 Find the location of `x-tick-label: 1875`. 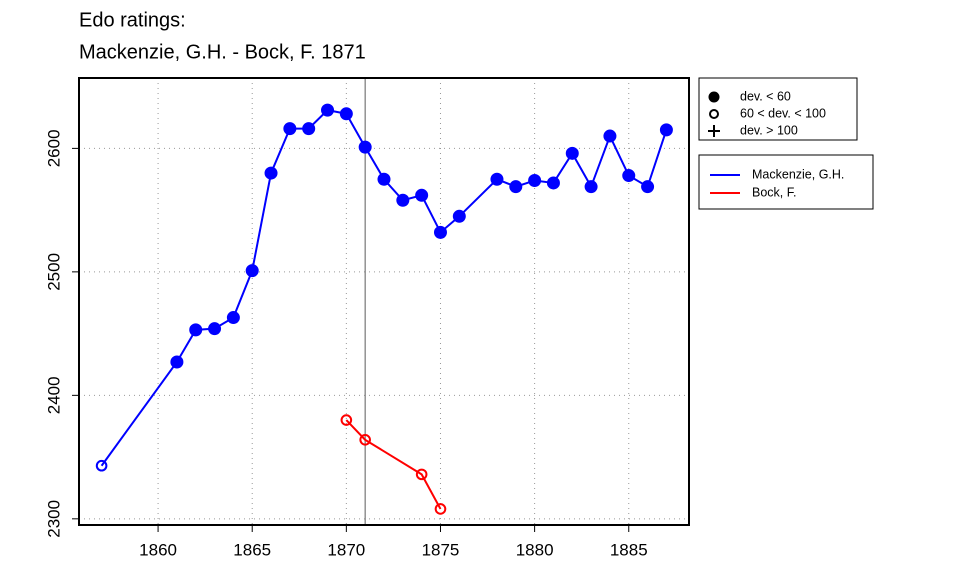

x-tick-label: 1875 is located at coordinates (441, 549).